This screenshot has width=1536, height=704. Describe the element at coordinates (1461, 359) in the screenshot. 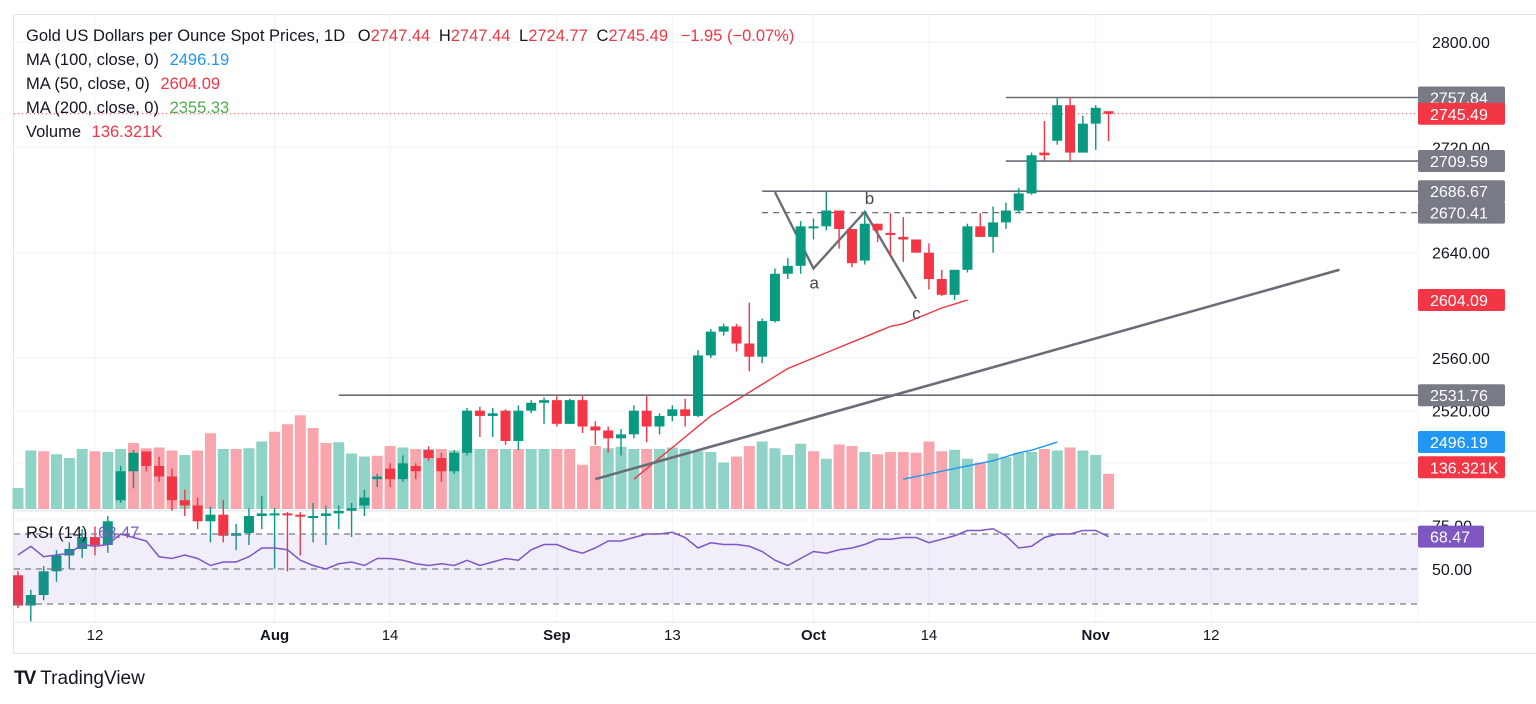

I see `price-tick-label: 2560.00` at that location.